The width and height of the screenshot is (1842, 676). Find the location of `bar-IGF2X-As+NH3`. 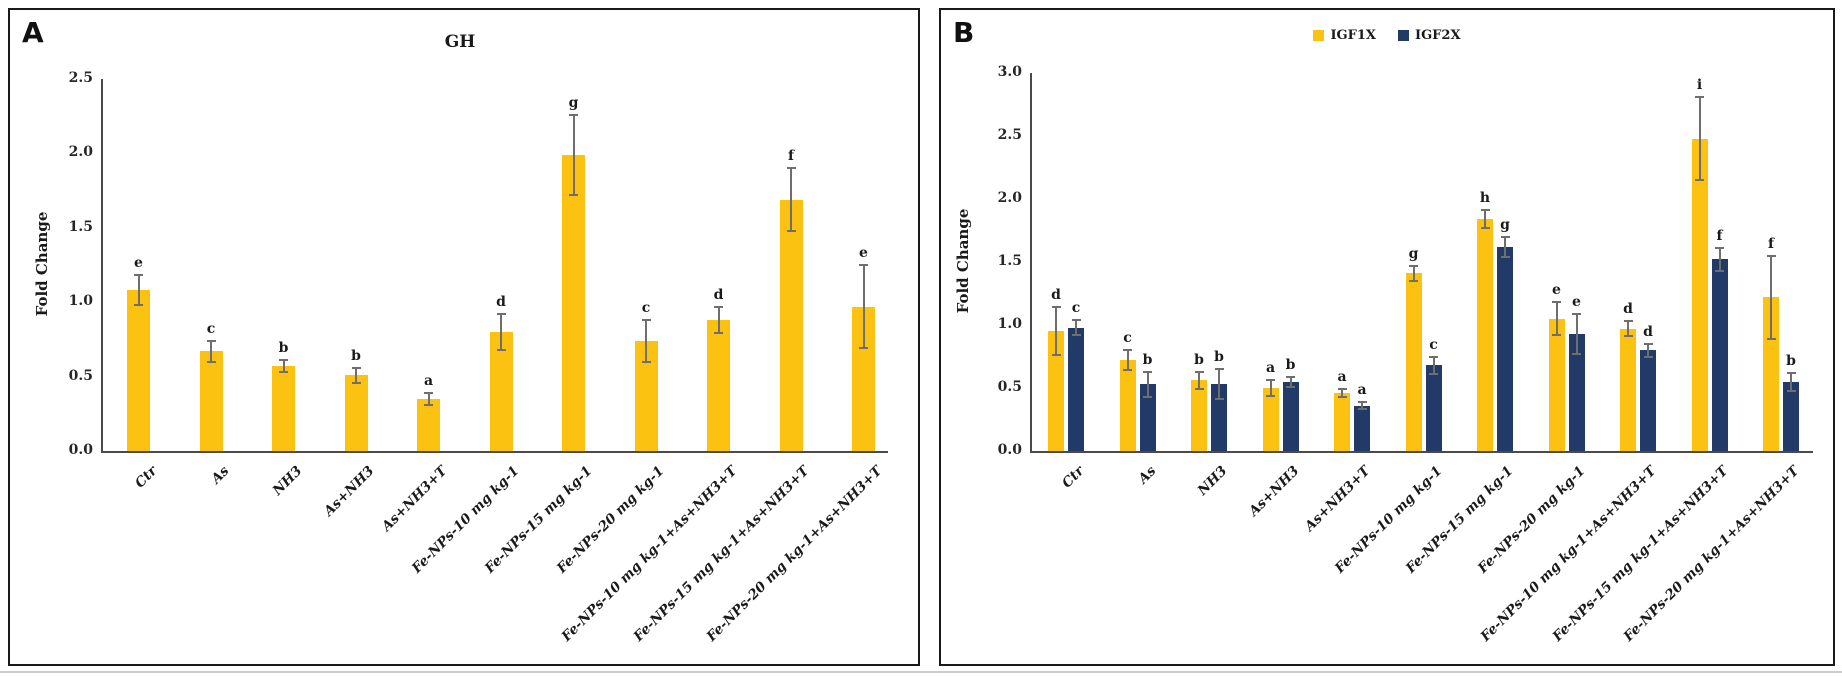

bar-IGF2X-As+NH3 is located at coordinates (1290, 416).